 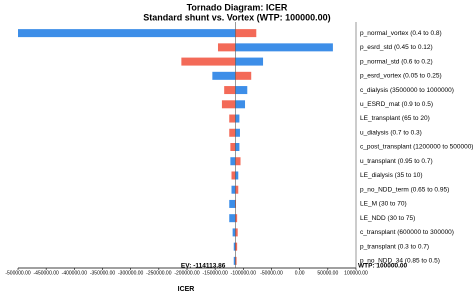 What do you see at coordinates (237, 7) in the screenshot?
I see `chart-title: Tornado Diagram: ICER` at bounding box center [237, 7].